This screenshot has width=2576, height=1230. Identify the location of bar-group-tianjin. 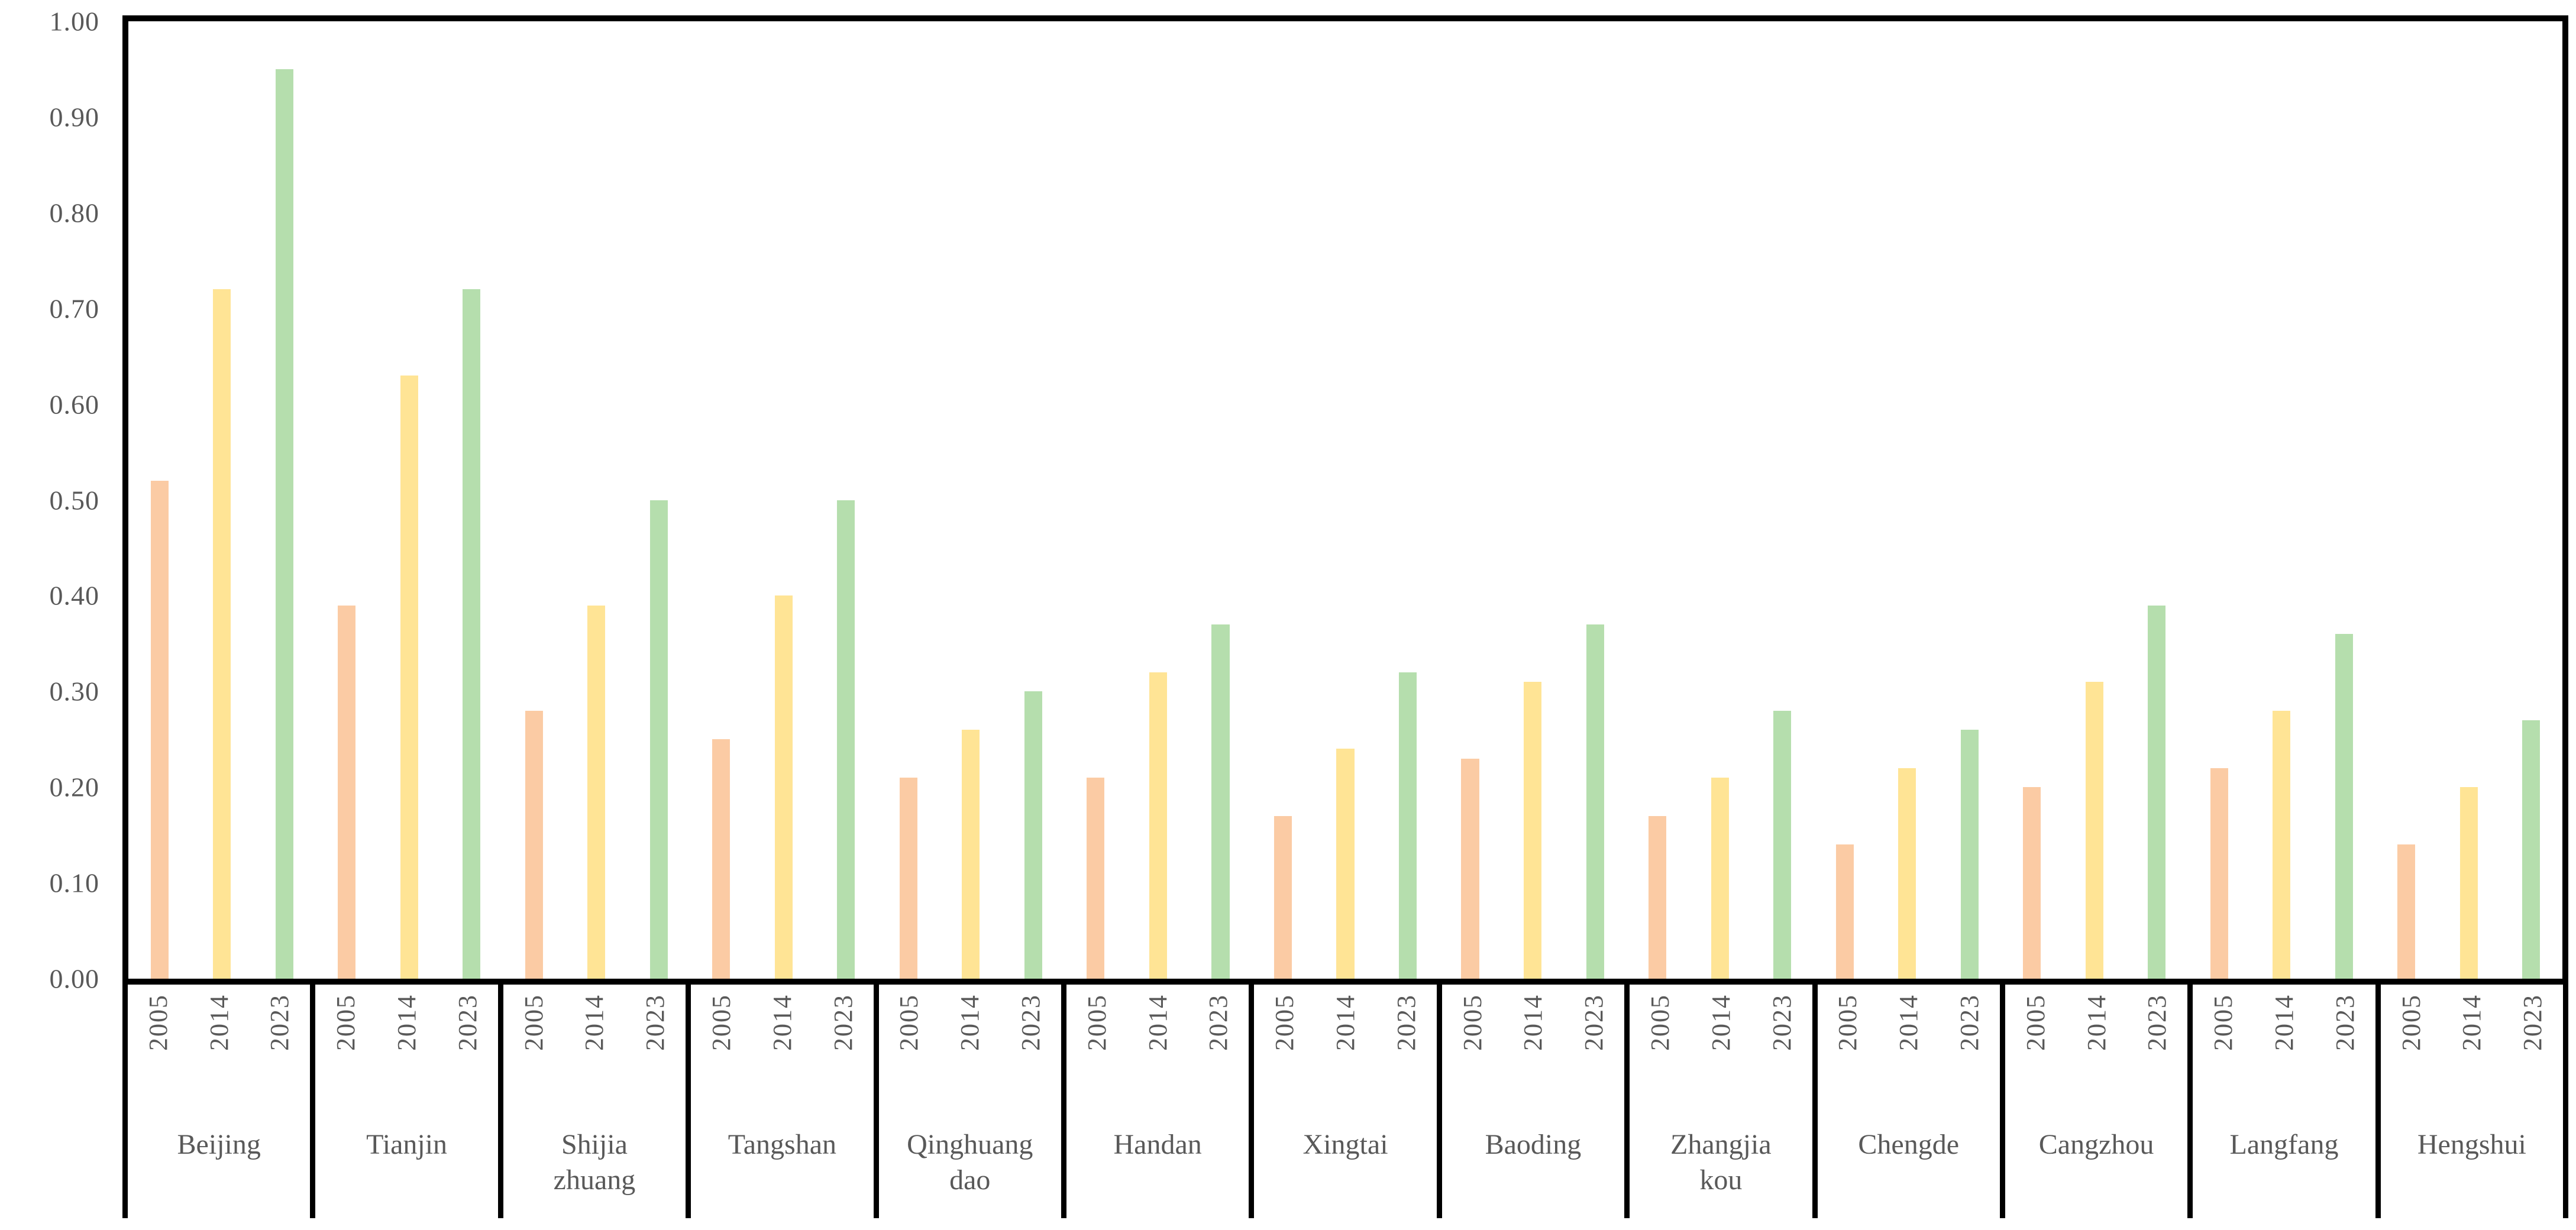
(409, 500).